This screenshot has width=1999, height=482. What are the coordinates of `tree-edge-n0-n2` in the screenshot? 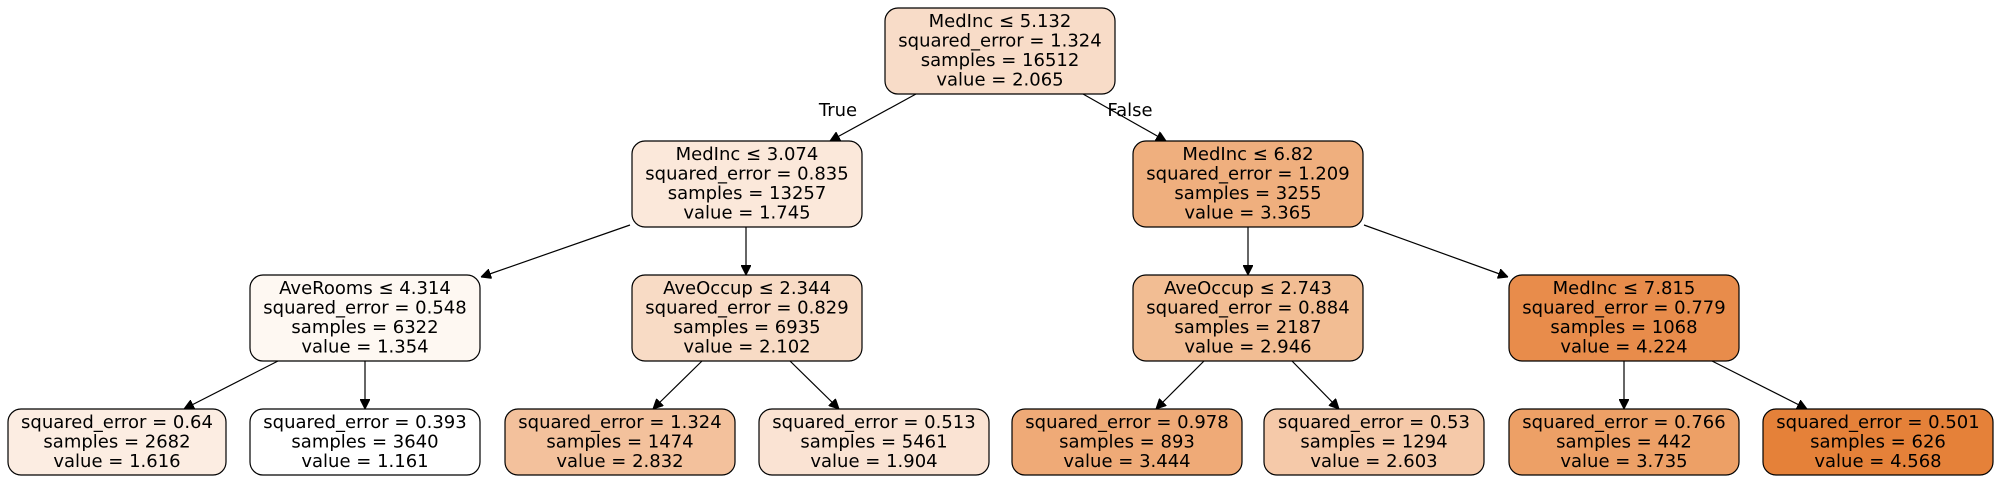 It's located at (1124, 117).